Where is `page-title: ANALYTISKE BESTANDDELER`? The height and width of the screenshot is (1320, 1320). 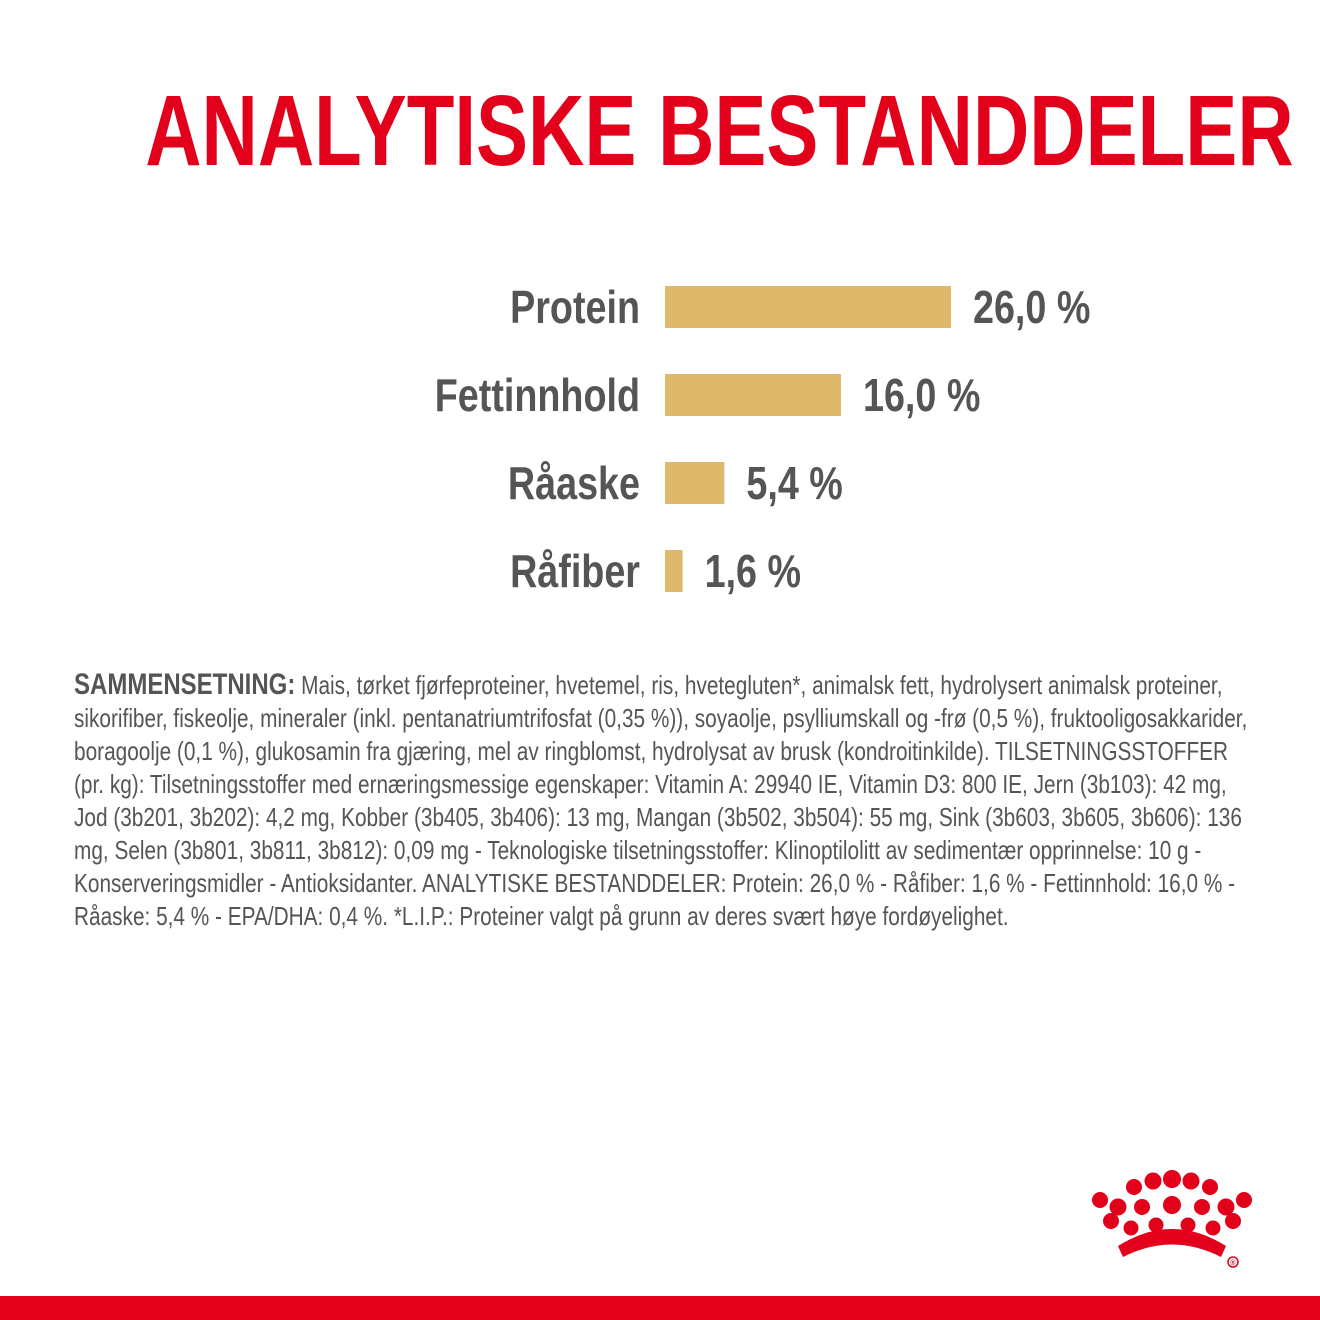
page-title: ANALYTISKE BESTANDDELER is located at coordinates (719, 131).